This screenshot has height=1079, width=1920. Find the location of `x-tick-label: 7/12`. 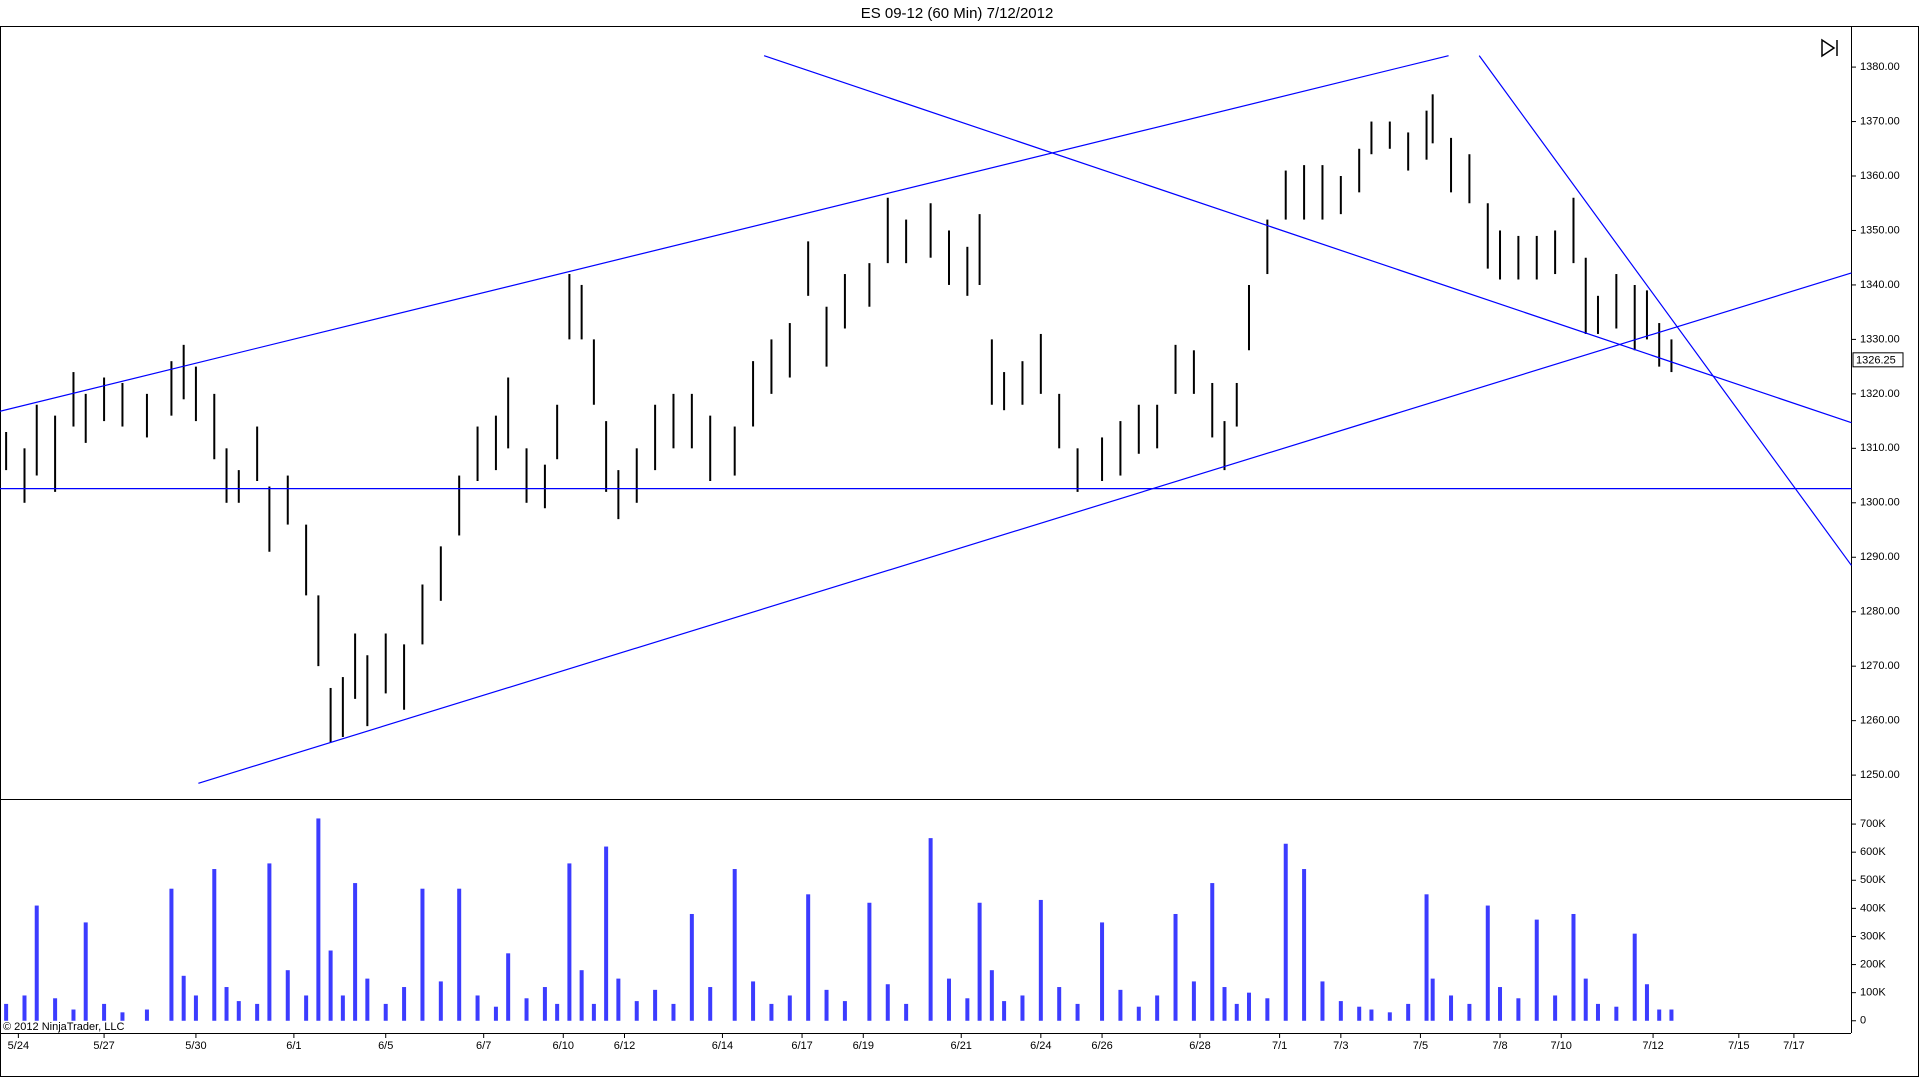

x-tick-label: 7/12 is located at coordinates (1652, 1046).